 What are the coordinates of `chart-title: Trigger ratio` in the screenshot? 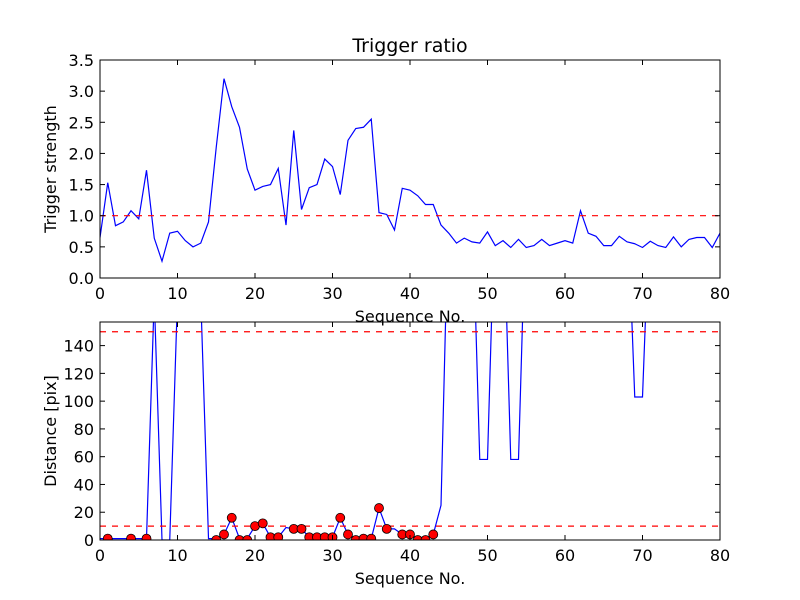 It's located at (409, 46).